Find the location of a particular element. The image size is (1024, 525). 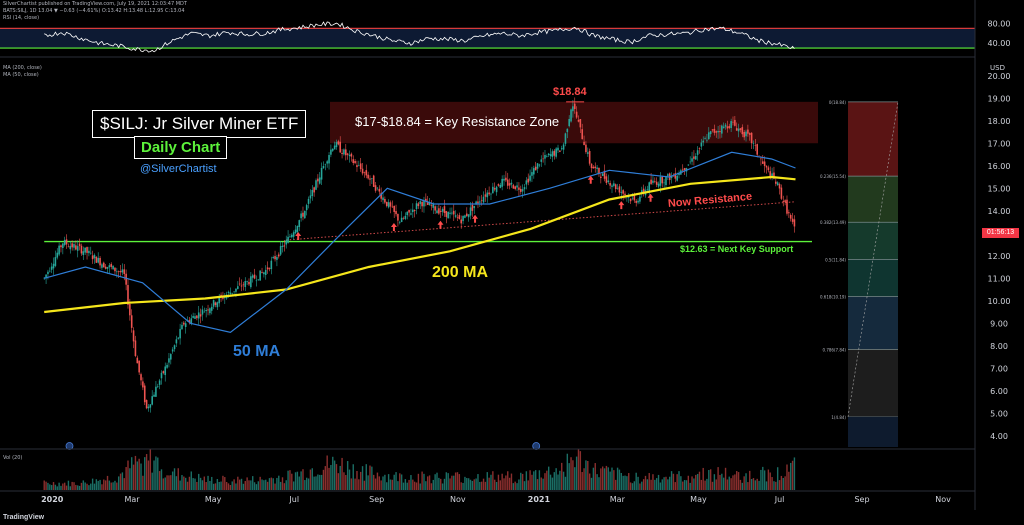

rsi-tick-label: 80.00 is located at coordinates (999, 23).